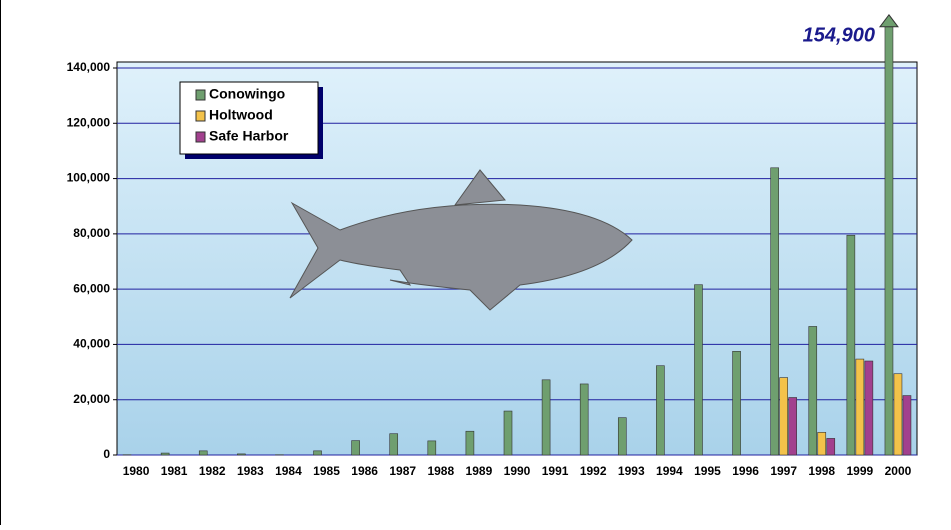 The image size is (951, 530). Describe the element at coordinates (555, 471) in the screenshot. I see `x-tick-label: 1991` at that location.